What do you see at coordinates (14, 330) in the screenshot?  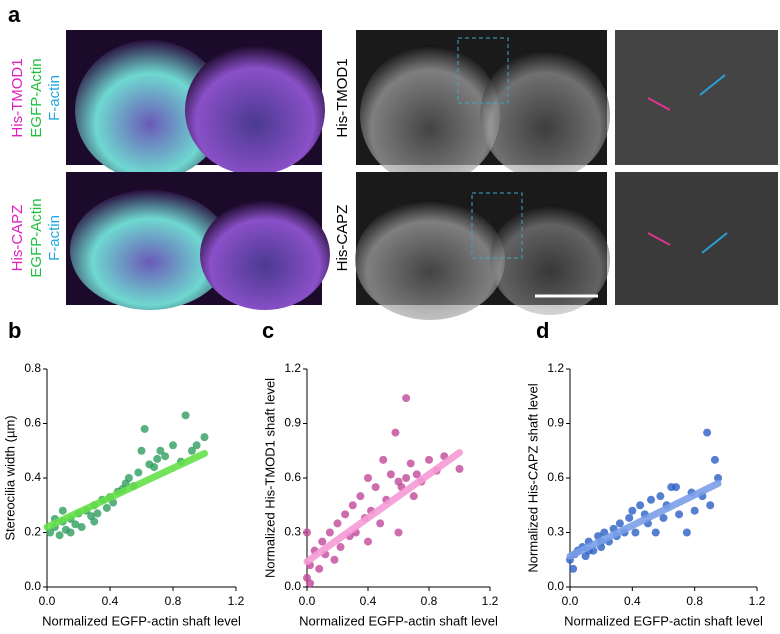 I see `panel-label: b` at bounding box center [14, 330].